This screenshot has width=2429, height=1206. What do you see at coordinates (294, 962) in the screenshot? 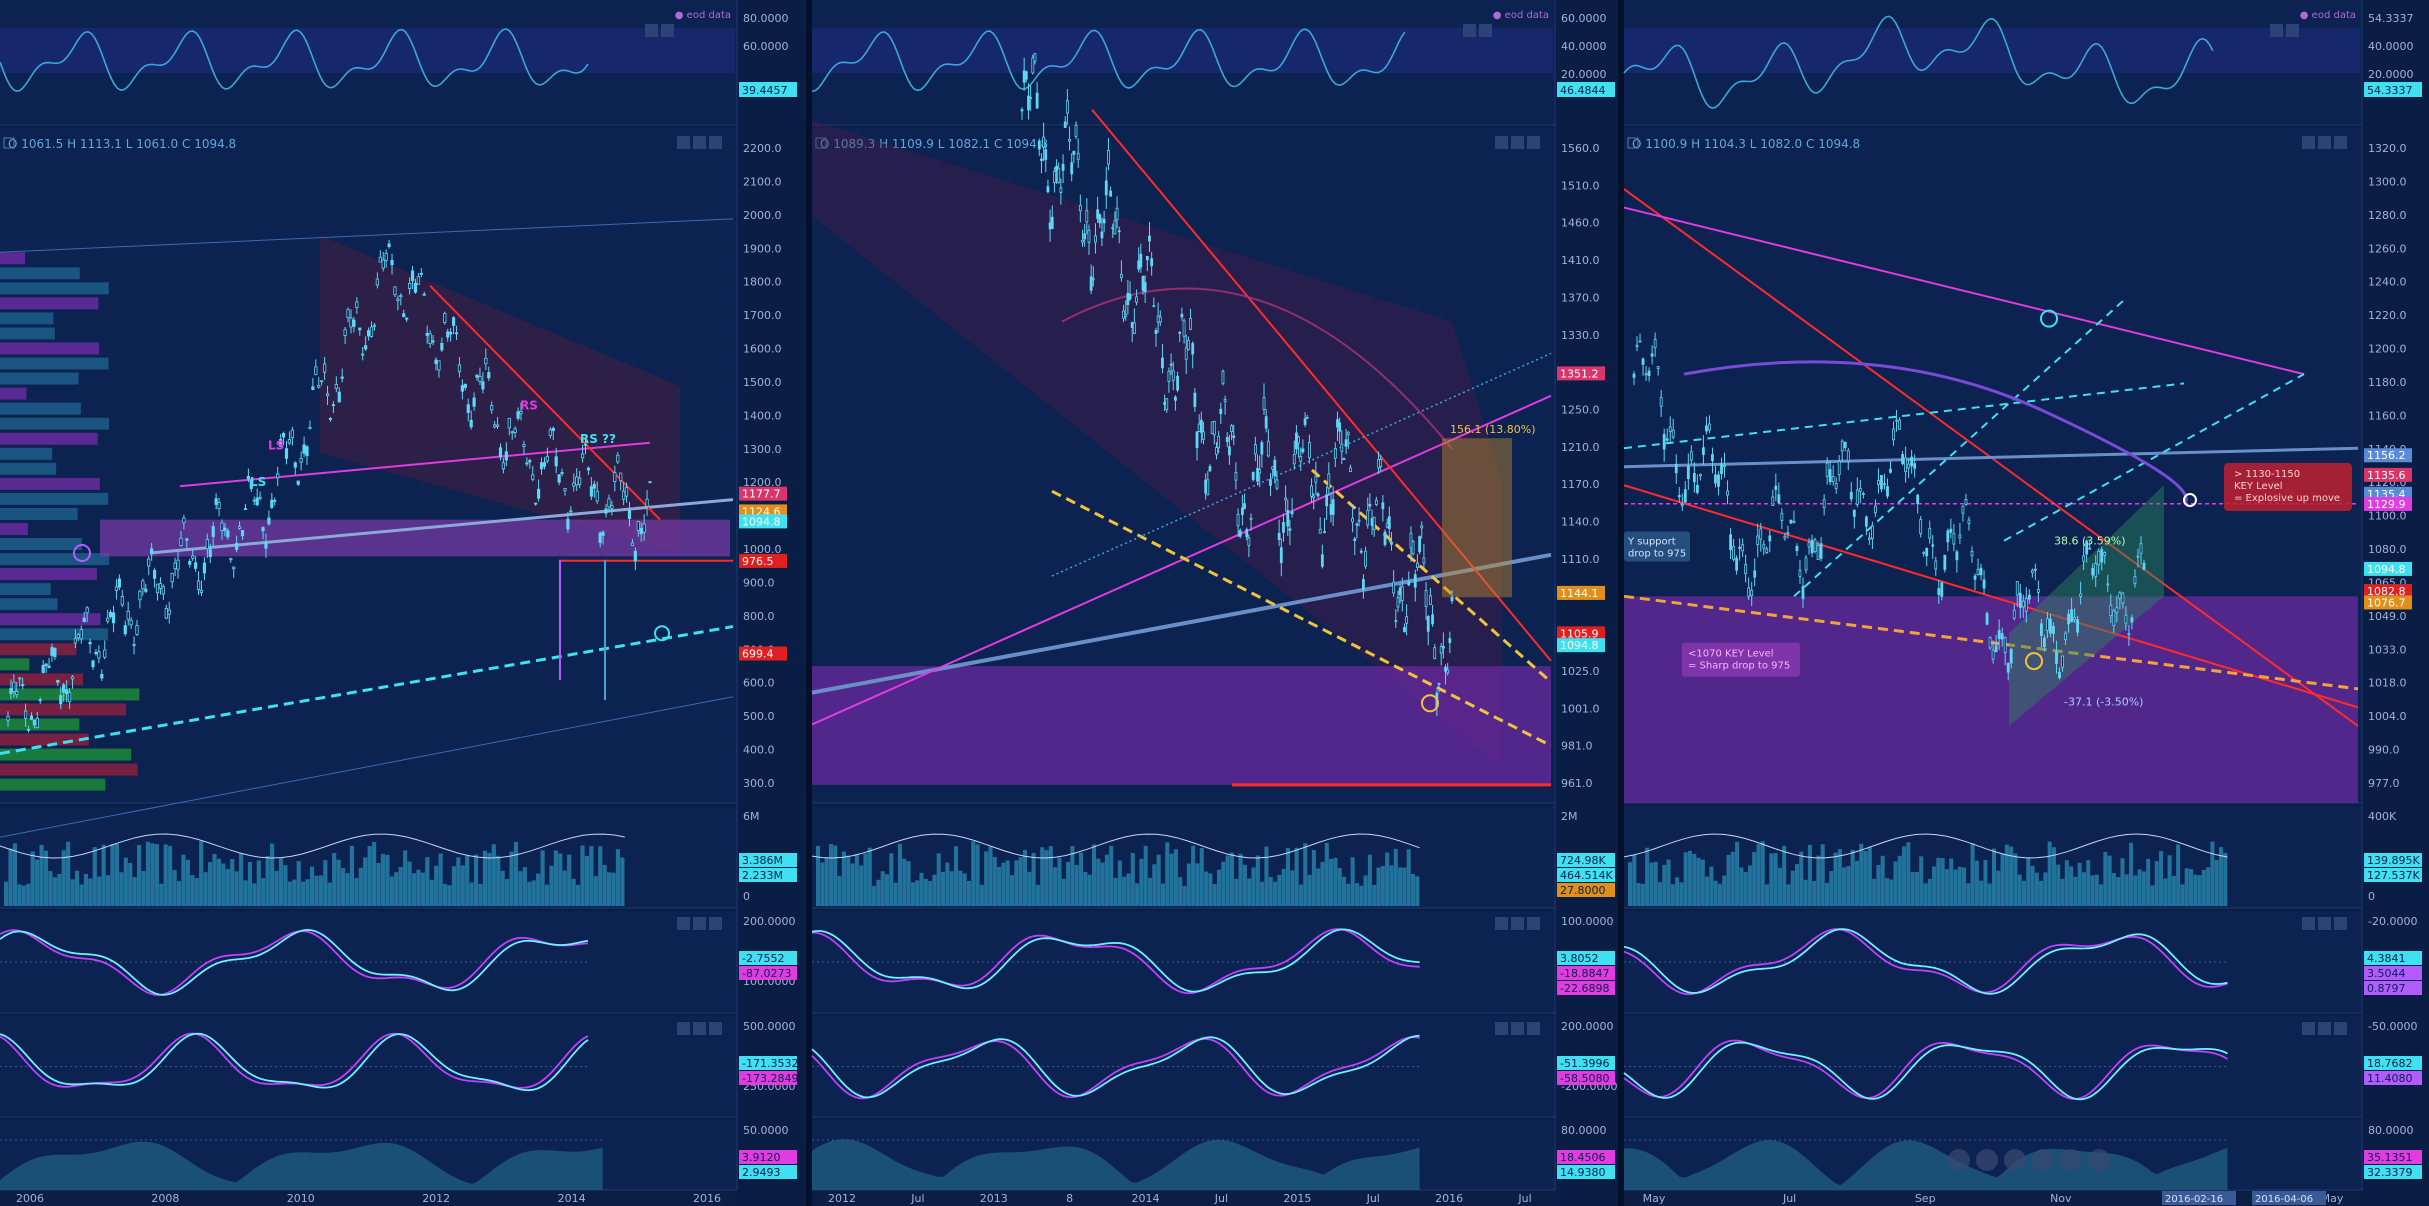
I see `osc-line` at bounding box center [294, 962].